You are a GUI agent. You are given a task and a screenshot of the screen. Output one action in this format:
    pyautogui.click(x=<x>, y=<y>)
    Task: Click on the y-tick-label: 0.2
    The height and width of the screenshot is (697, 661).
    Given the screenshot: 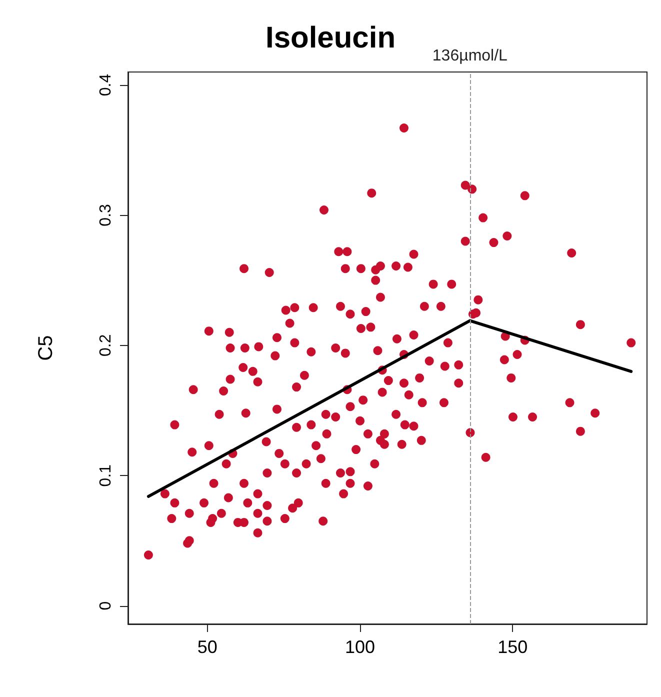 What is the action you would take?
    pyautogui.click(x=106, y=345)
    